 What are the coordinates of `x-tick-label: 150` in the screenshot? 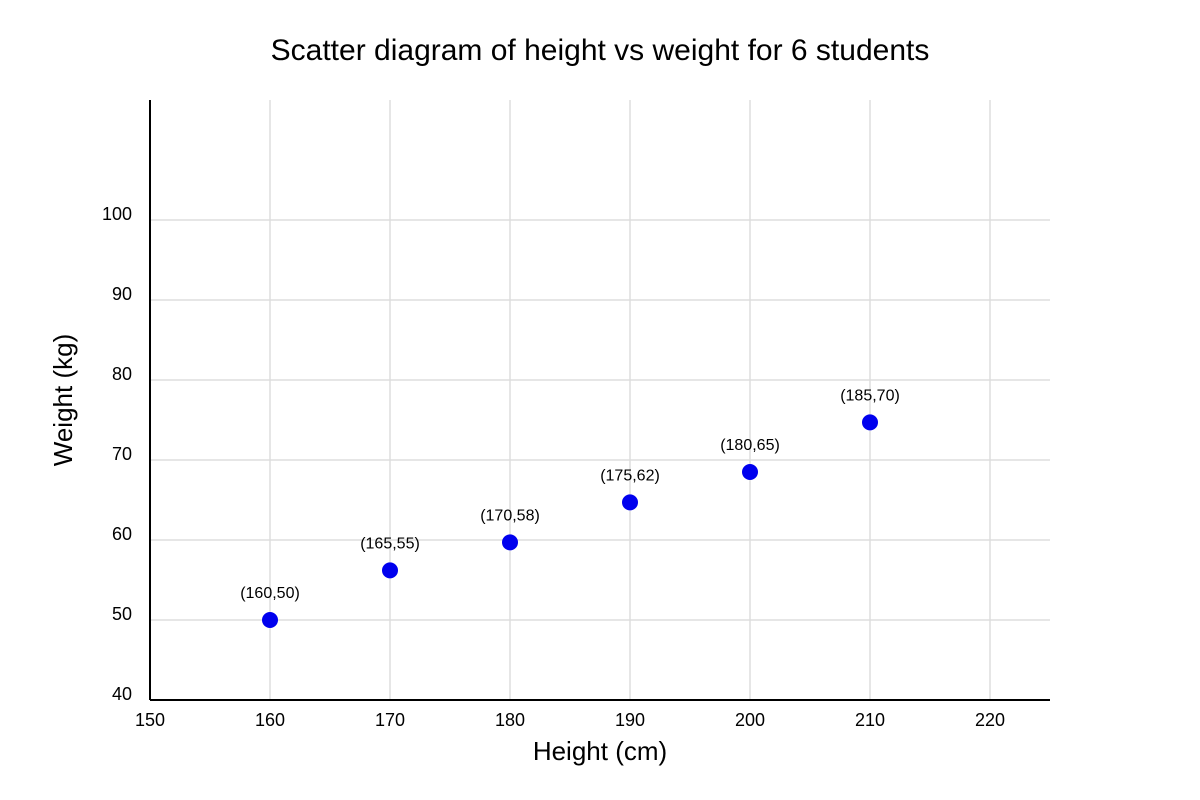 It's located at (150, 720).